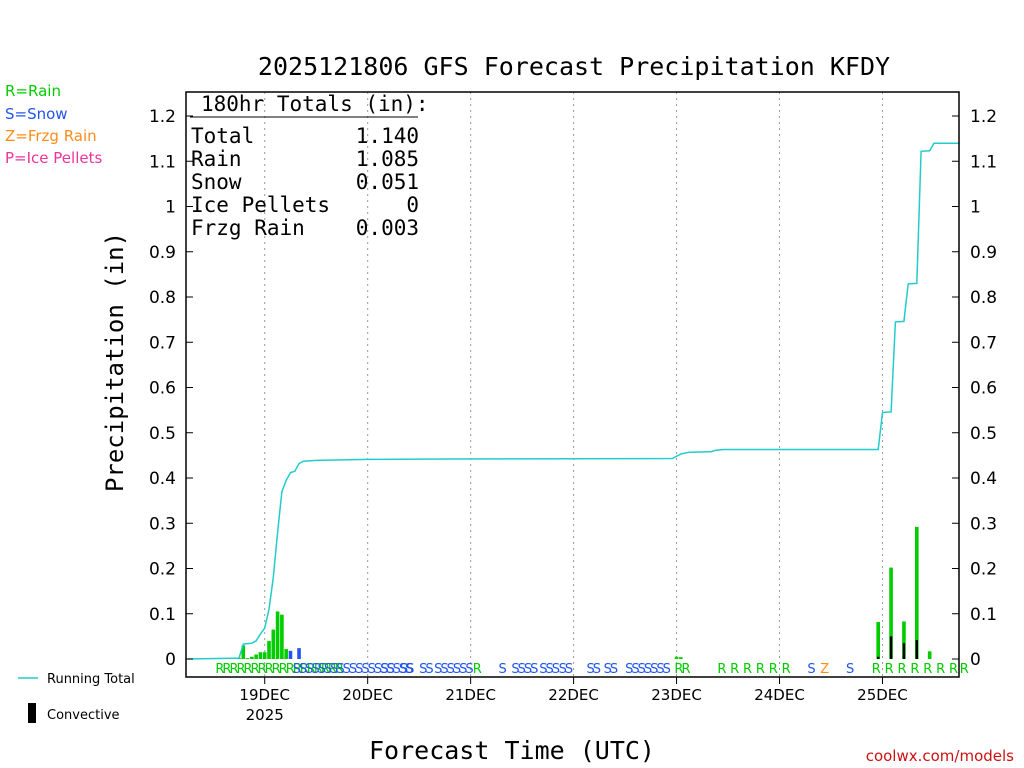 The width and height of the screenshot is (1024, 768). Describe the element at coordinates (824, 669) in the screenshot. I see `ptype-frzg: Z` at that location.